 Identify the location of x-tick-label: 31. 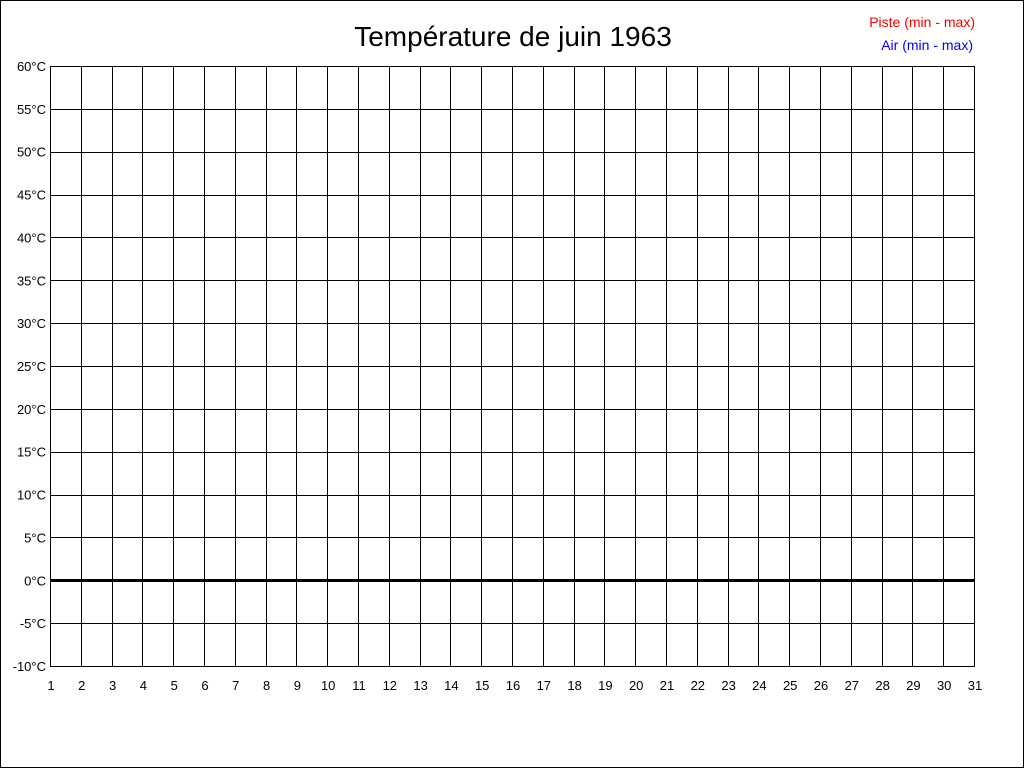
(975, 685).